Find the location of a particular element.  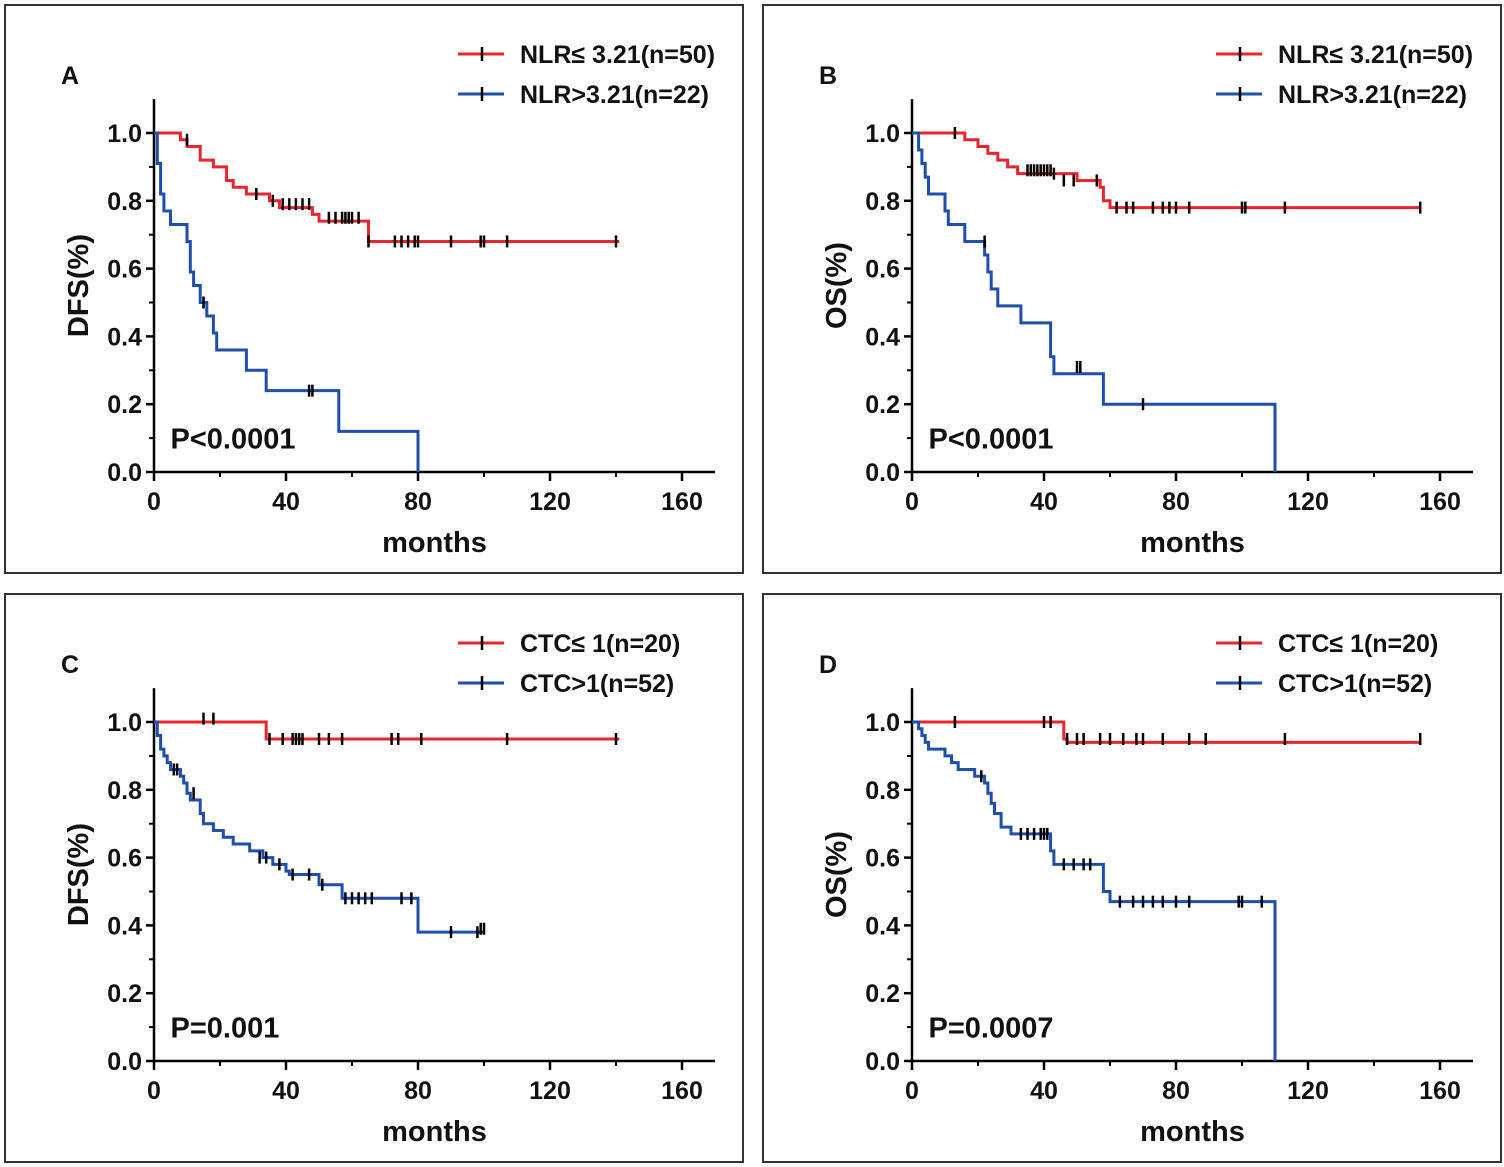

panel-label: C is located at coordinates (70, 665).